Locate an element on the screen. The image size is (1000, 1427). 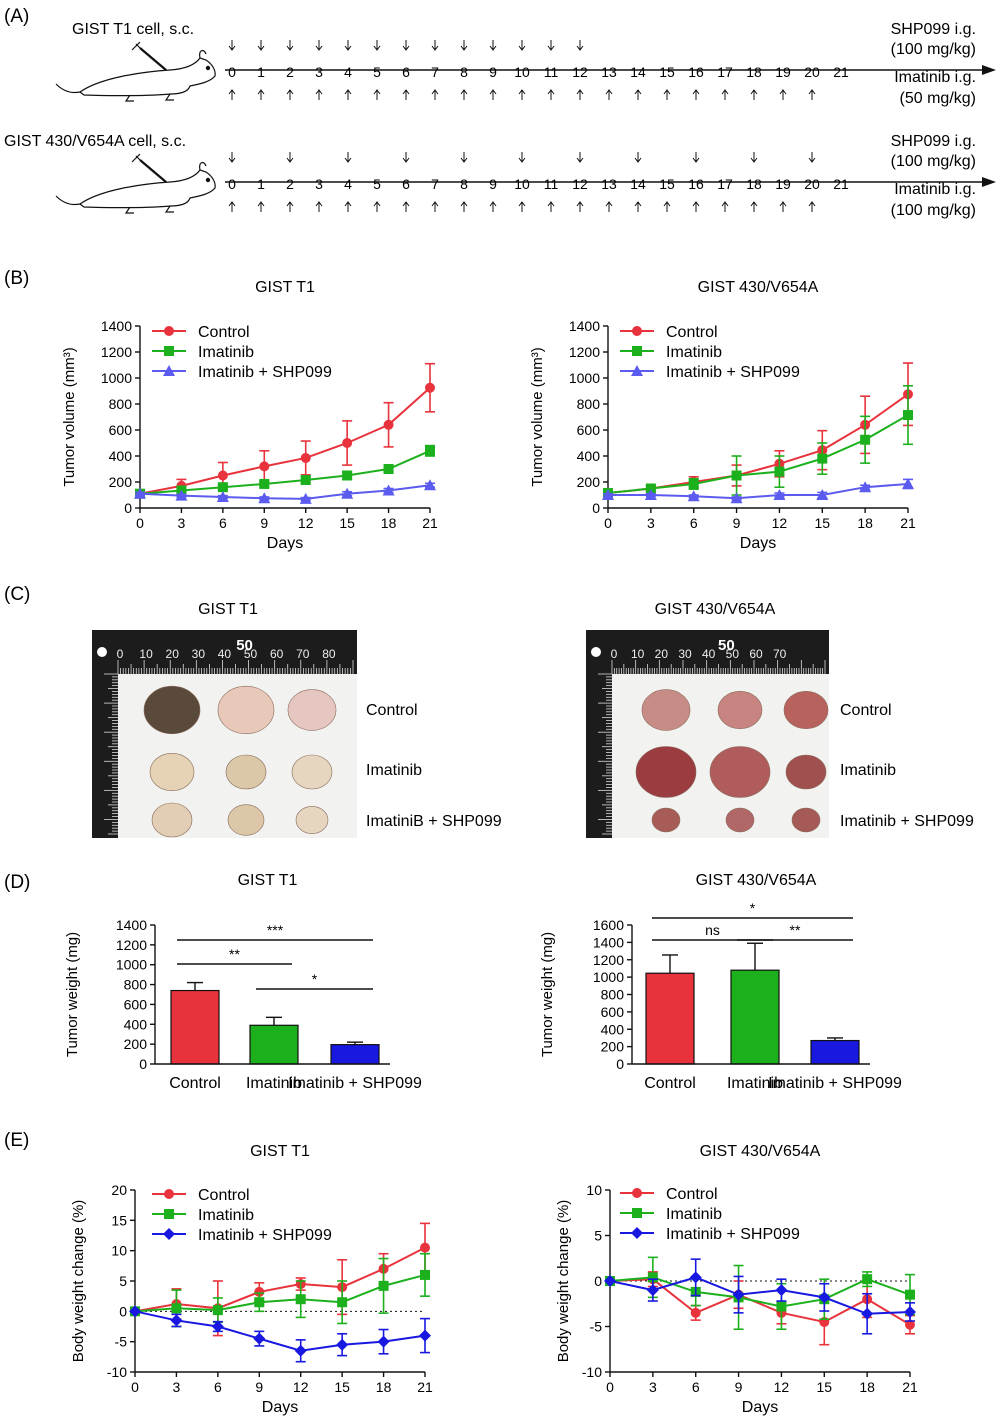
x-tick-label: 21 is located at coordinates (908, 523).